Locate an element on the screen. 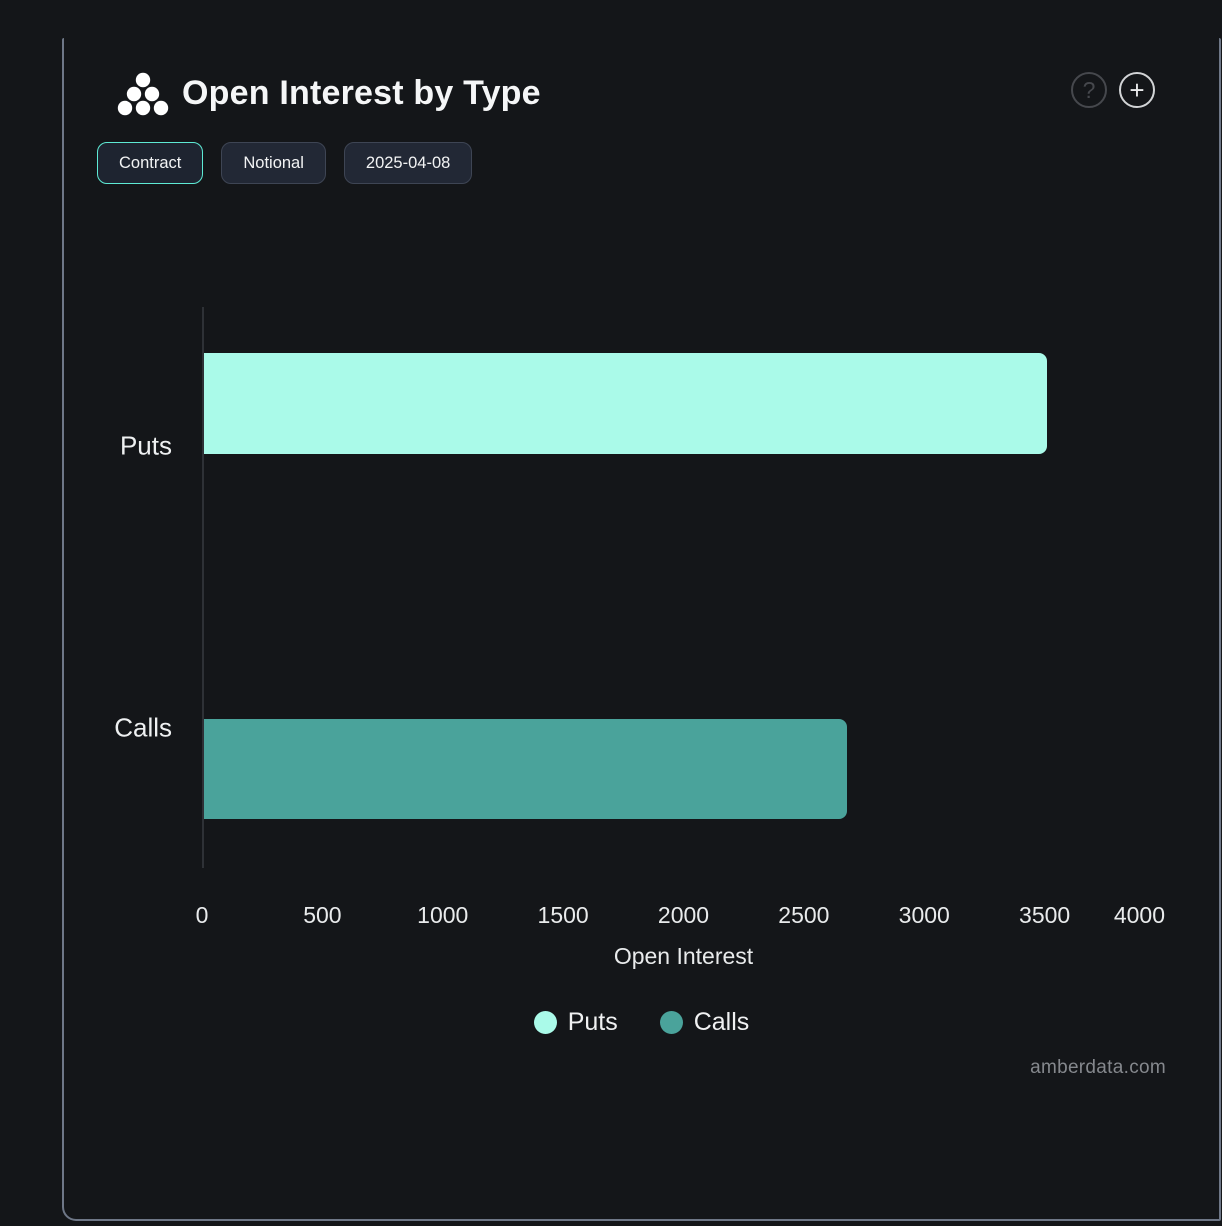 The image size is (1222, 1226). question-mark-icon: ? is located at coordinates (1089, 89).